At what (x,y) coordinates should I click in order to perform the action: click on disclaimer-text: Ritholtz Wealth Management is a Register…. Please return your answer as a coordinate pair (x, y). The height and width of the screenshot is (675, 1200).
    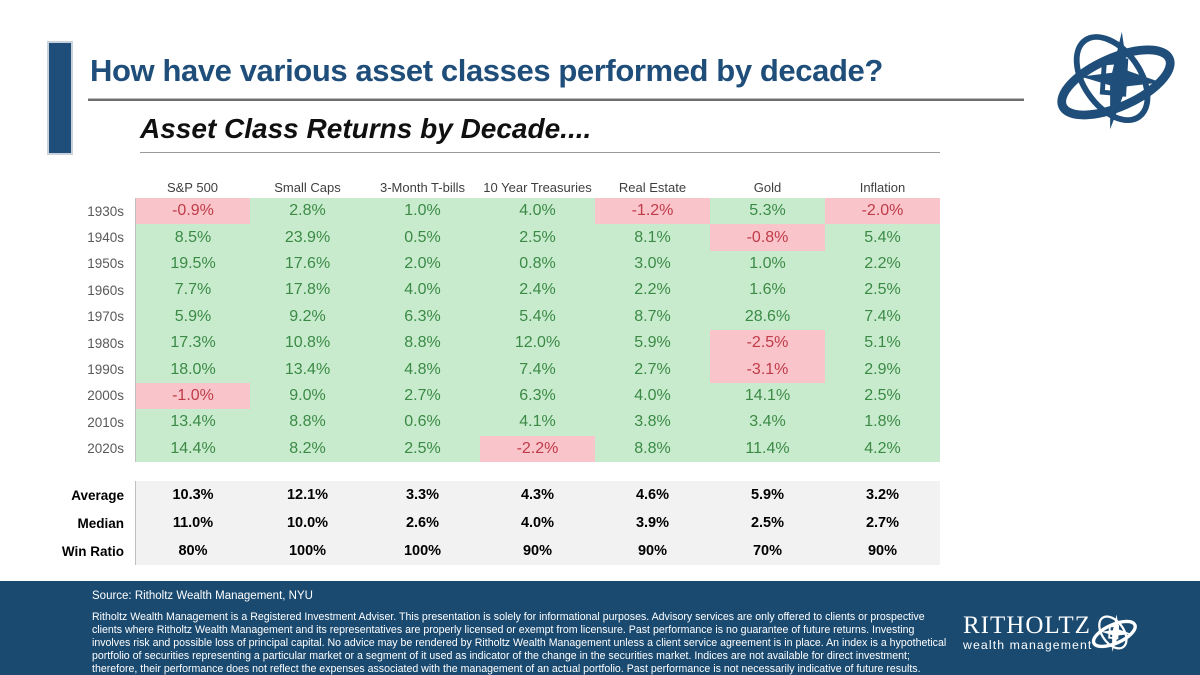
    Looking at the image, I should click on (519, 643).